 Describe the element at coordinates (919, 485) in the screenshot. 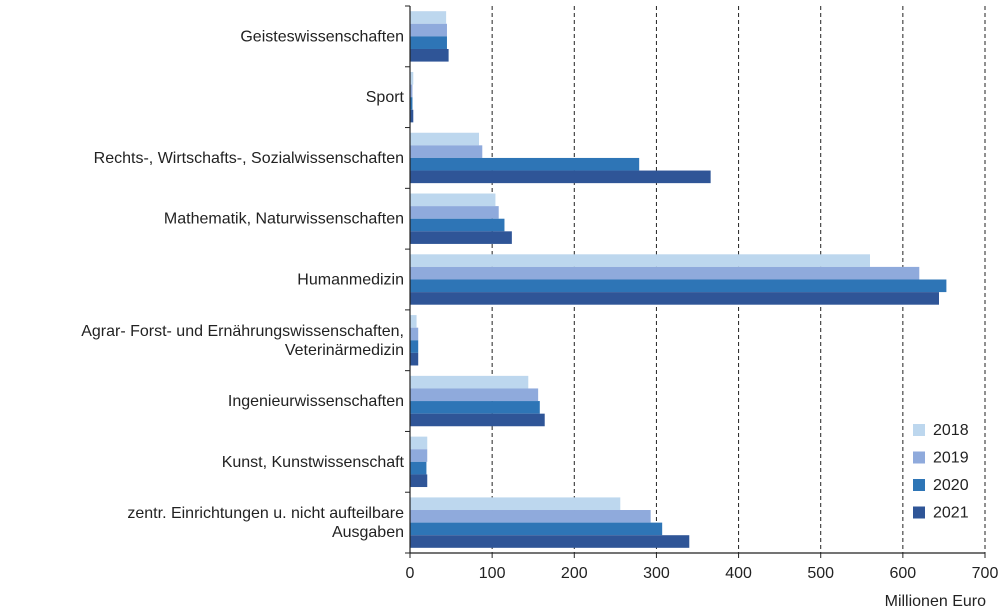

I see `legend-swatch-2020` at that location.